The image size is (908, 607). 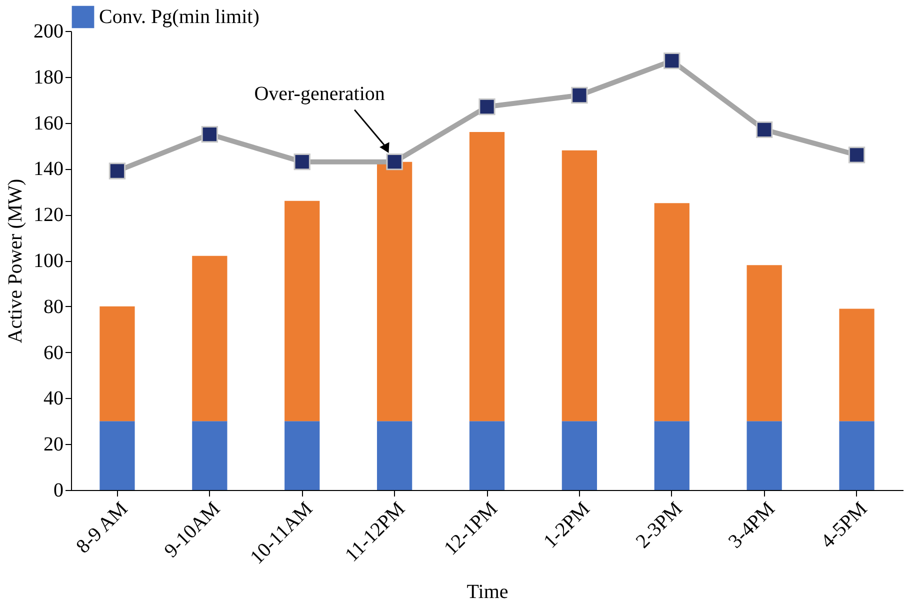 I want to click on y-tick-label: 0, so click(x=59, y=491).